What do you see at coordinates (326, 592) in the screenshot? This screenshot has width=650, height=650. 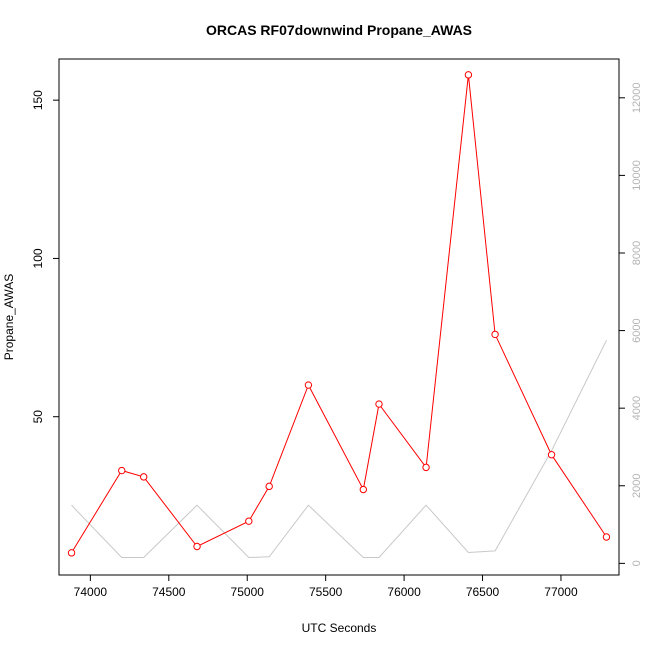 I see `x-tick-label: 75500` at bounding box center [326, 592].